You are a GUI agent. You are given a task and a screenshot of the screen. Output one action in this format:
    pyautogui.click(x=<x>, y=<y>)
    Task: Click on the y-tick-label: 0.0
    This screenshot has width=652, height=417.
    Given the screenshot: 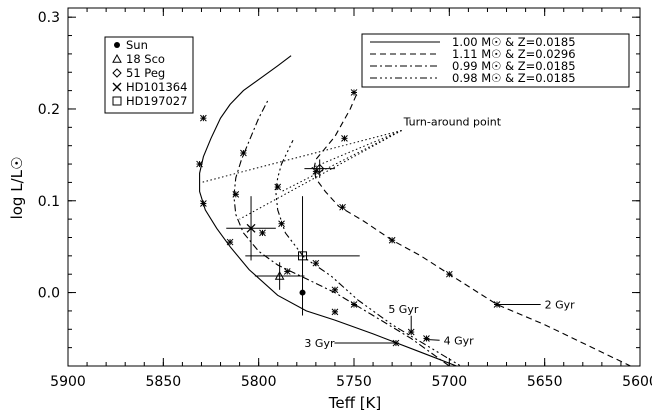 What is the action you would take?
    pyautogui.click(x=49, y=294)
    